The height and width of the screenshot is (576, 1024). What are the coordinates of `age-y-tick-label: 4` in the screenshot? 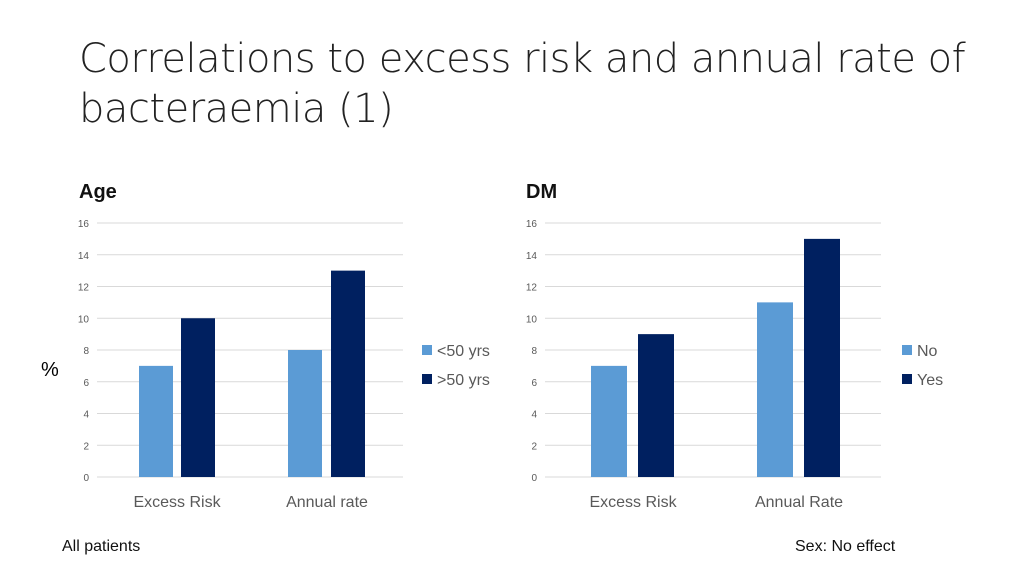 It's located at (86, 415).